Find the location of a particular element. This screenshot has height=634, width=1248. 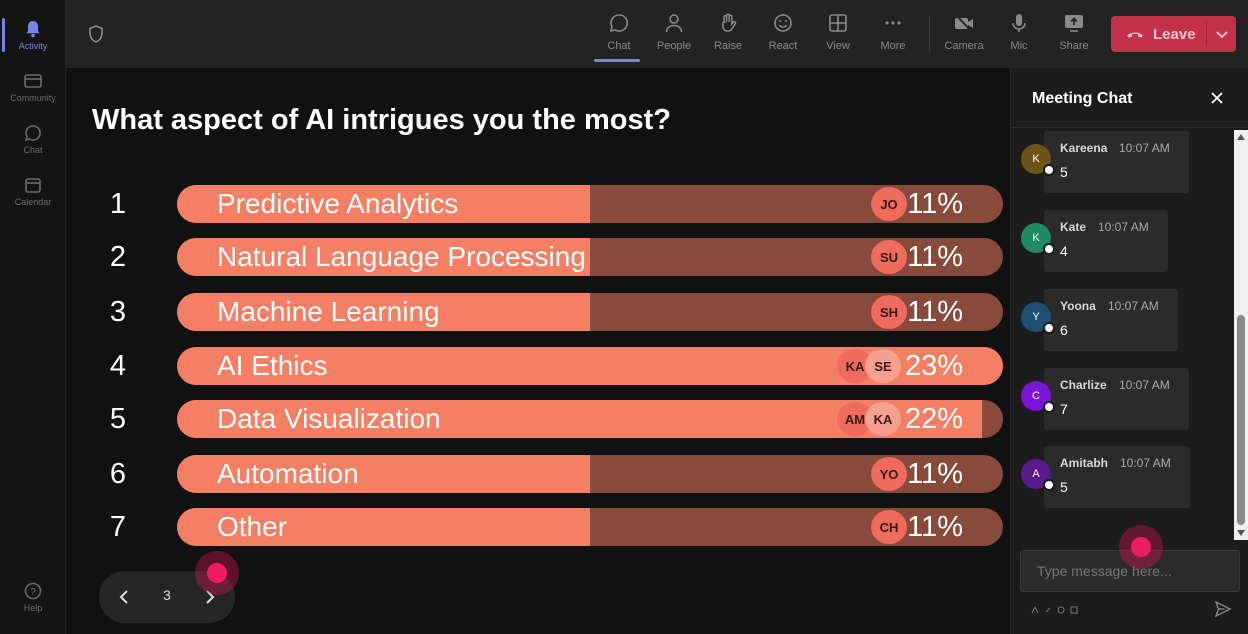

chevron-down-icon is located at coordinates (1222, 34).